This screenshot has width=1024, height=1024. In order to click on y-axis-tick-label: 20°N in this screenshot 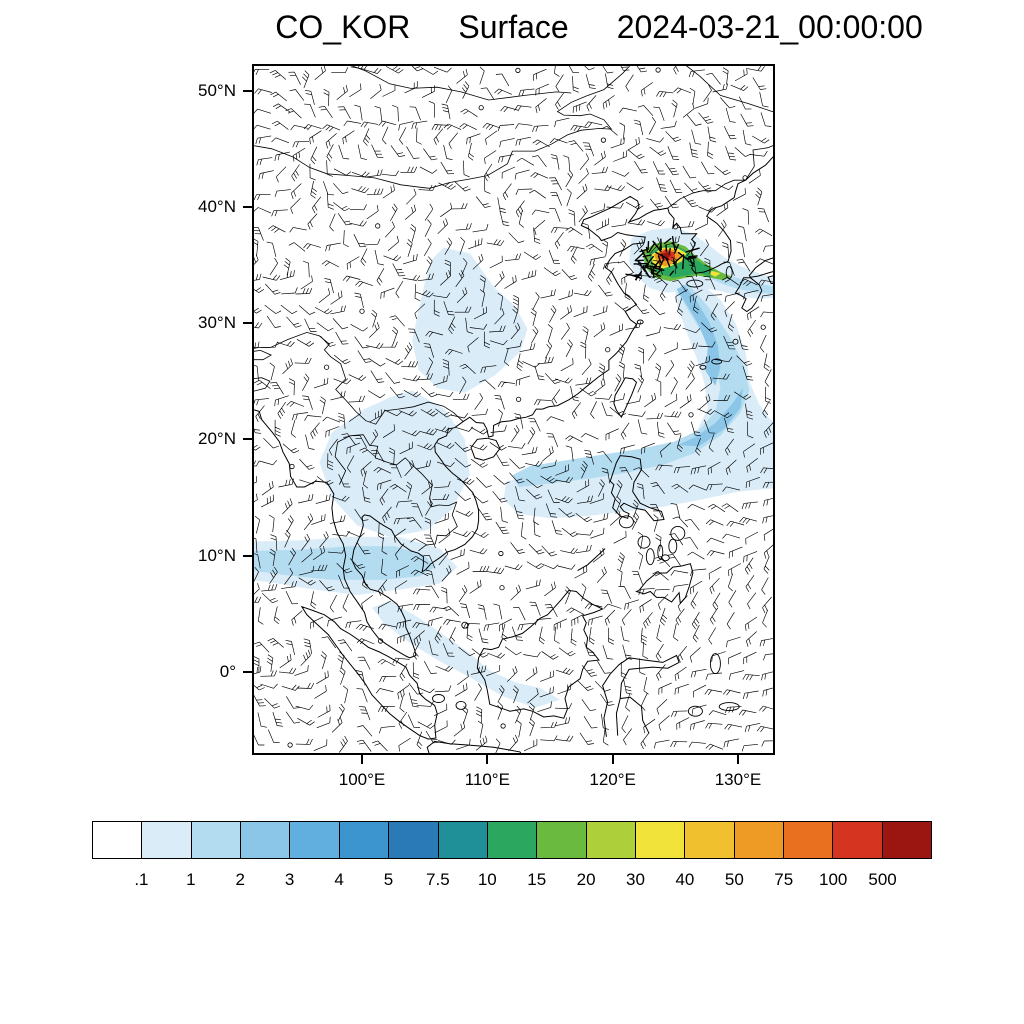, I will do `click(217, 439)`.